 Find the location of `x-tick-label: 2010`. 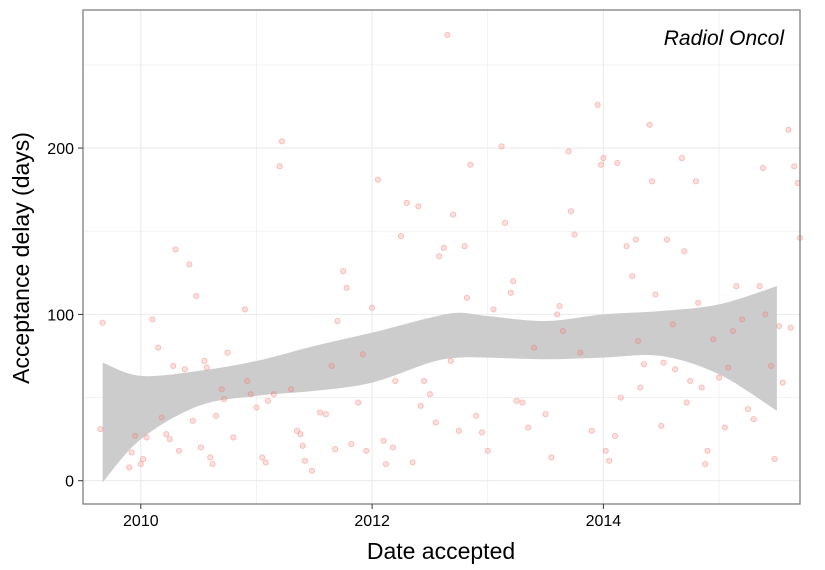

x-tick-label: 2010 is located at coordinates (141, 521).